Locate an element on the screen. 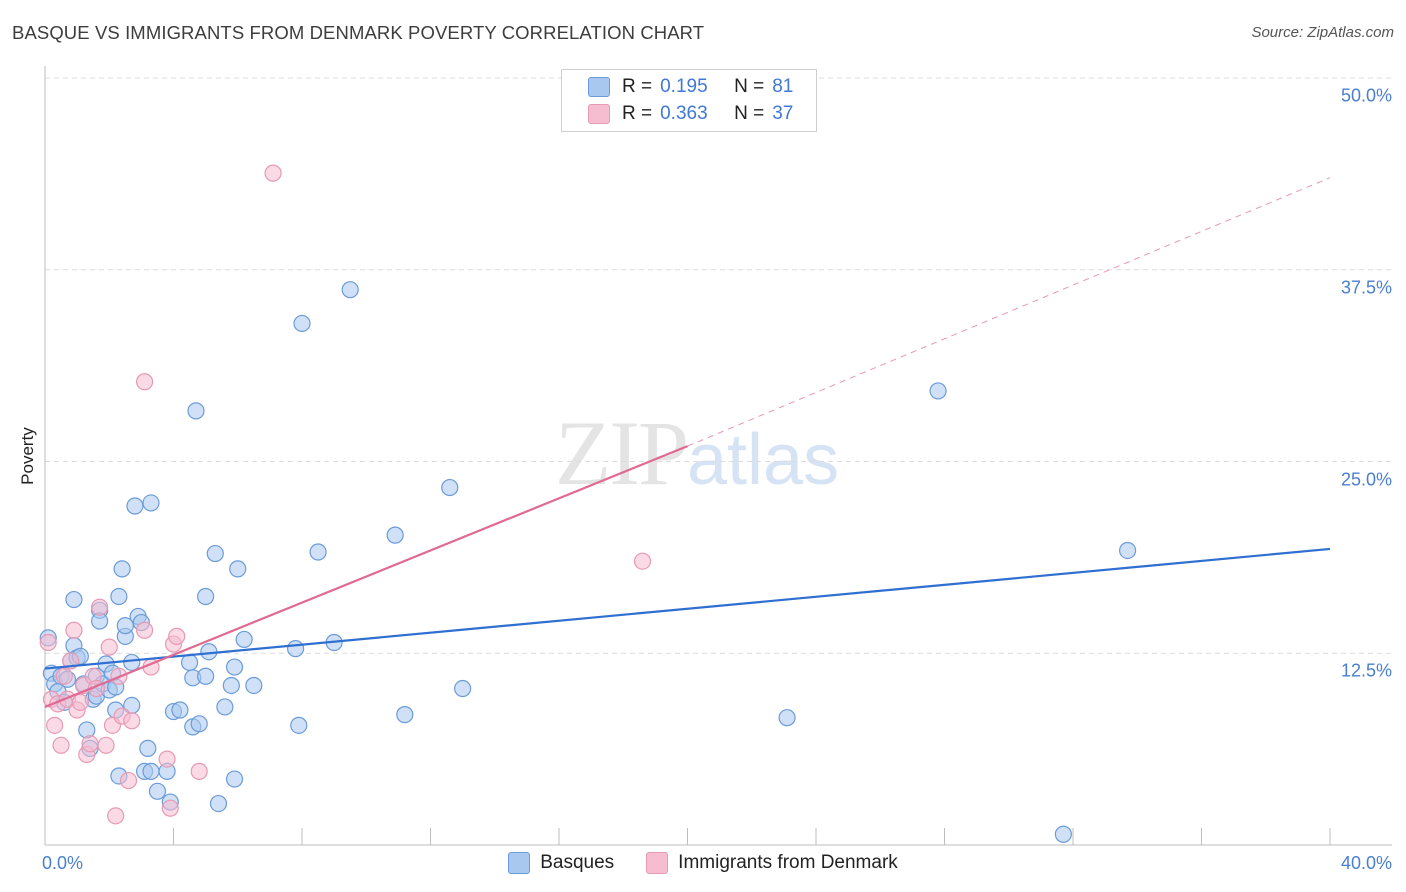  series-legend-label: Basques is located at coordinates (577, 862).